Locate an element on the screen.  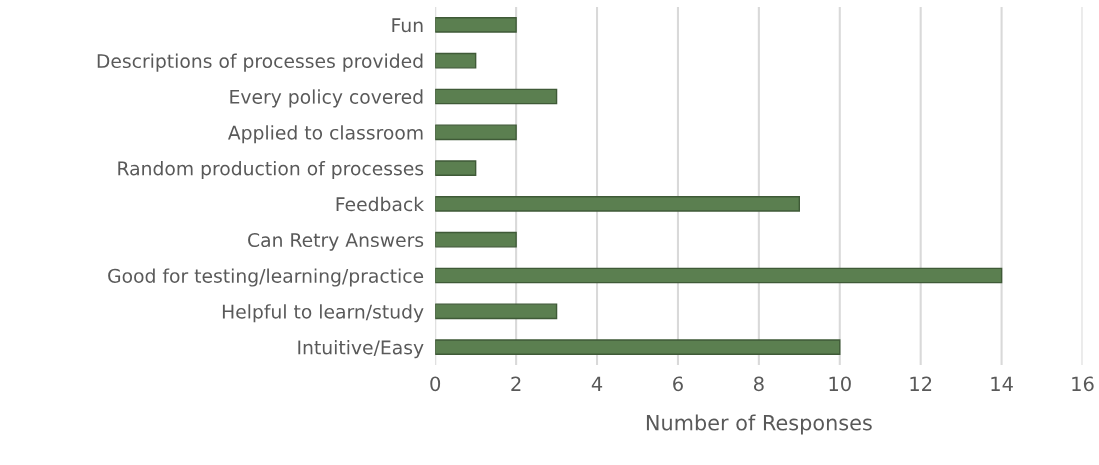
y-tick-label: Feedback is located at coordinates (380, 204).